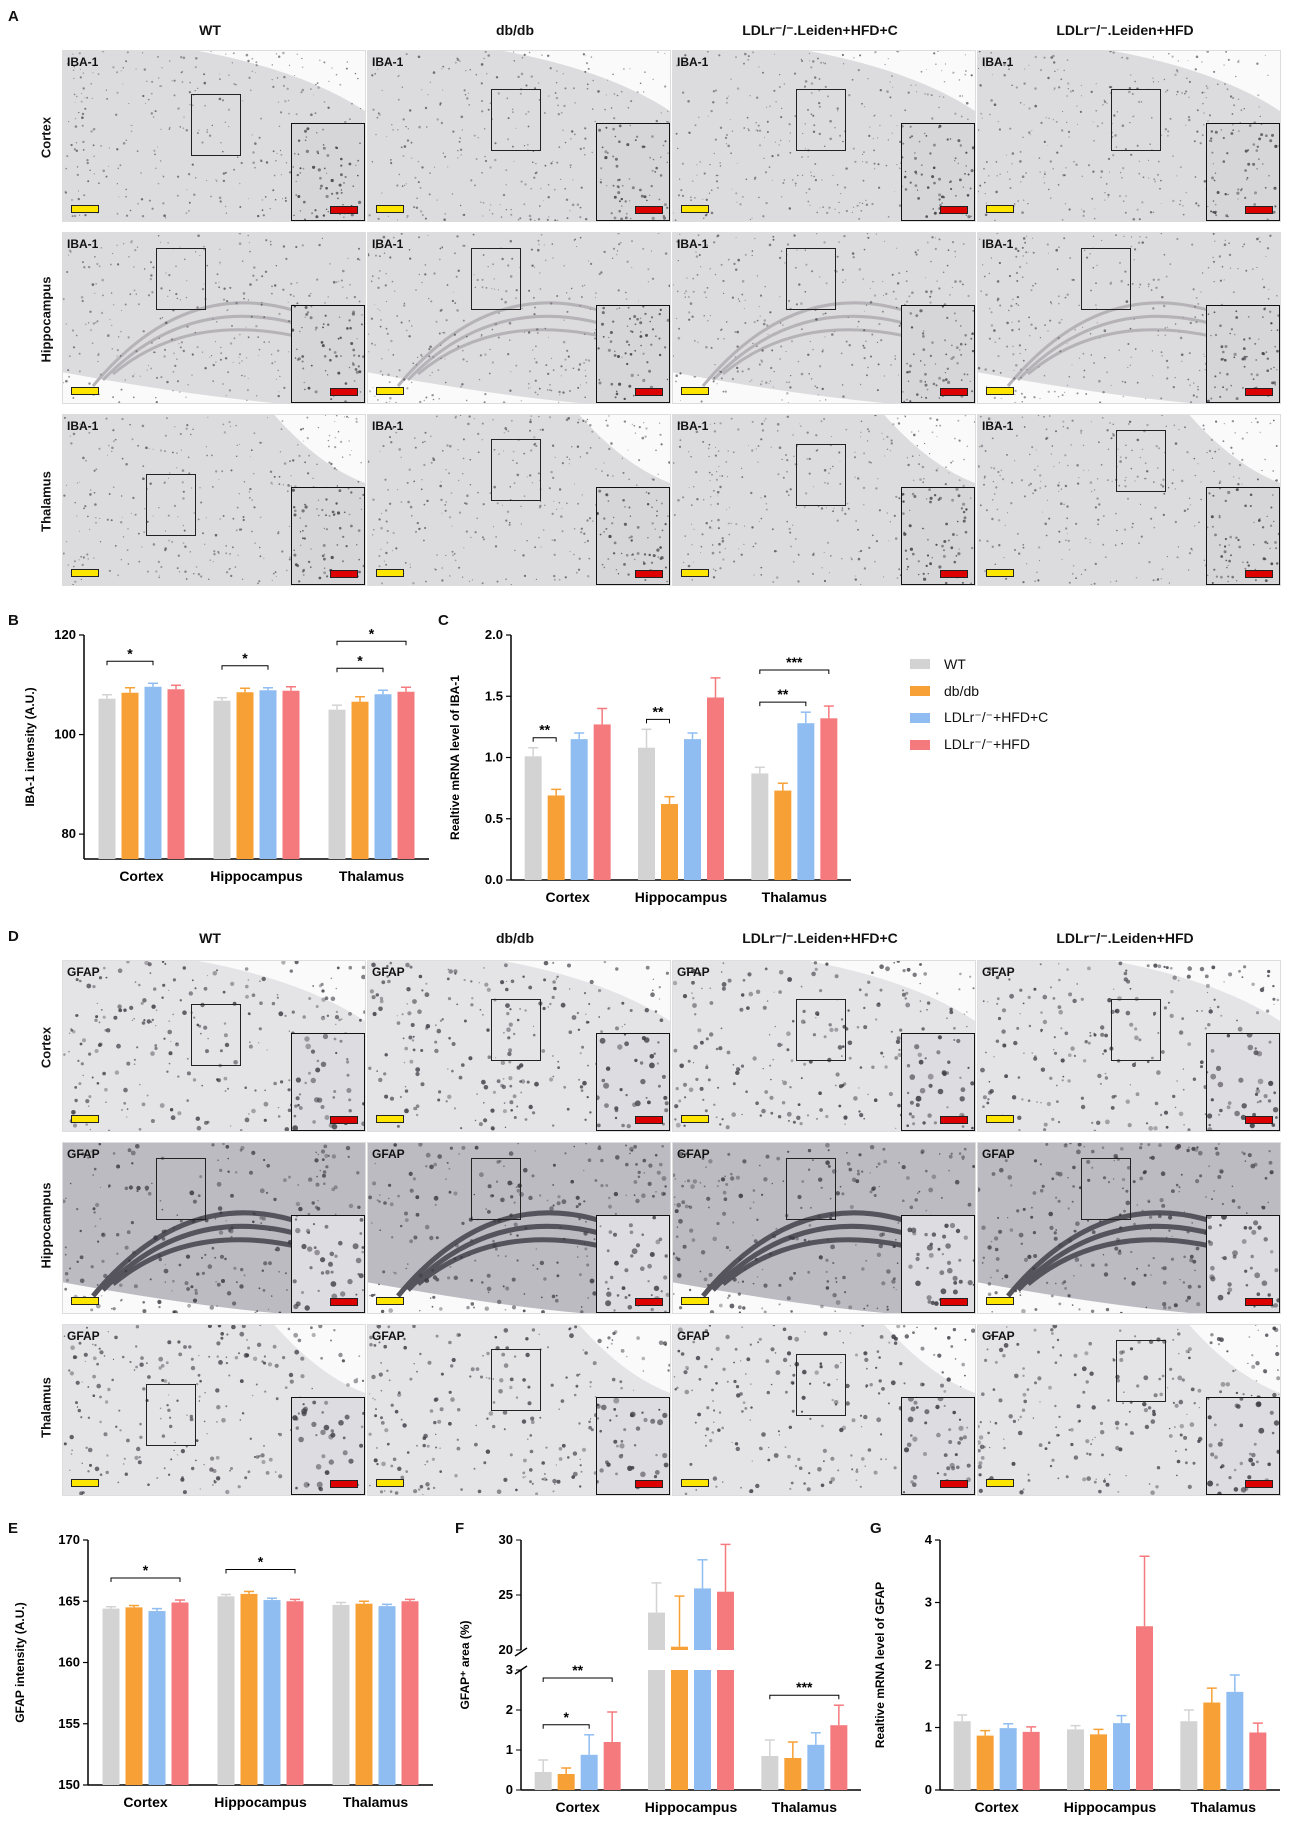 This screenshot has height=1830, width=1310. I want to click on legend-item: WT, so click(1050, 663).